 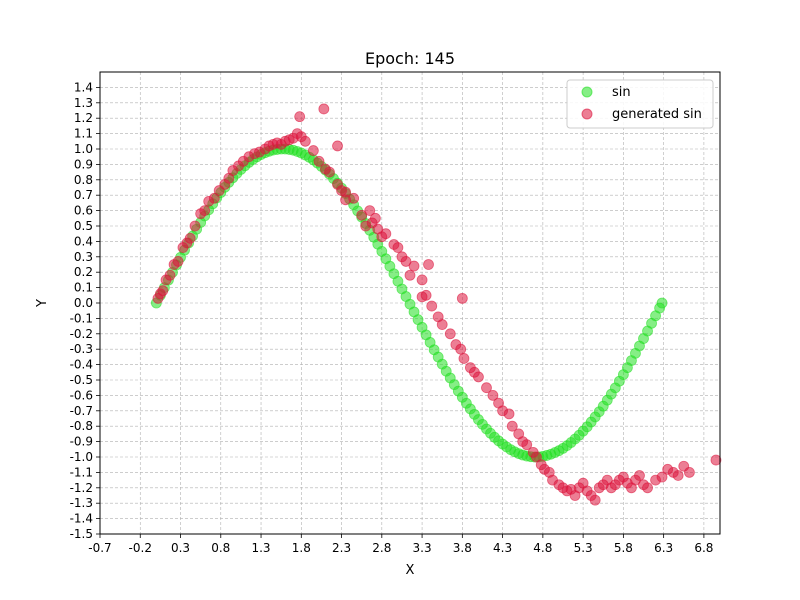 I want to click on y-tick-label: 0.7, so click(x=83, y=195).